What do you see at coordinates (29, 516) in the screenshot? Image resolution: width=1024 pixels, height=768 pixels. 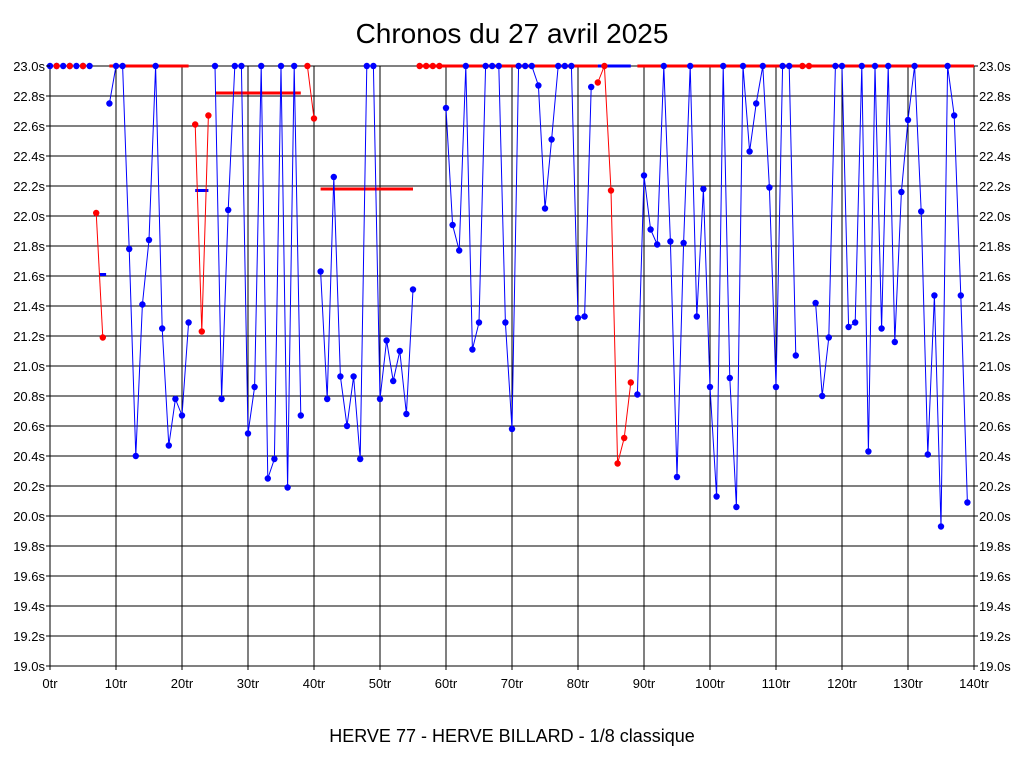 I see `y-tick-label-left: 20.0s` at bounding box center [29, 516].